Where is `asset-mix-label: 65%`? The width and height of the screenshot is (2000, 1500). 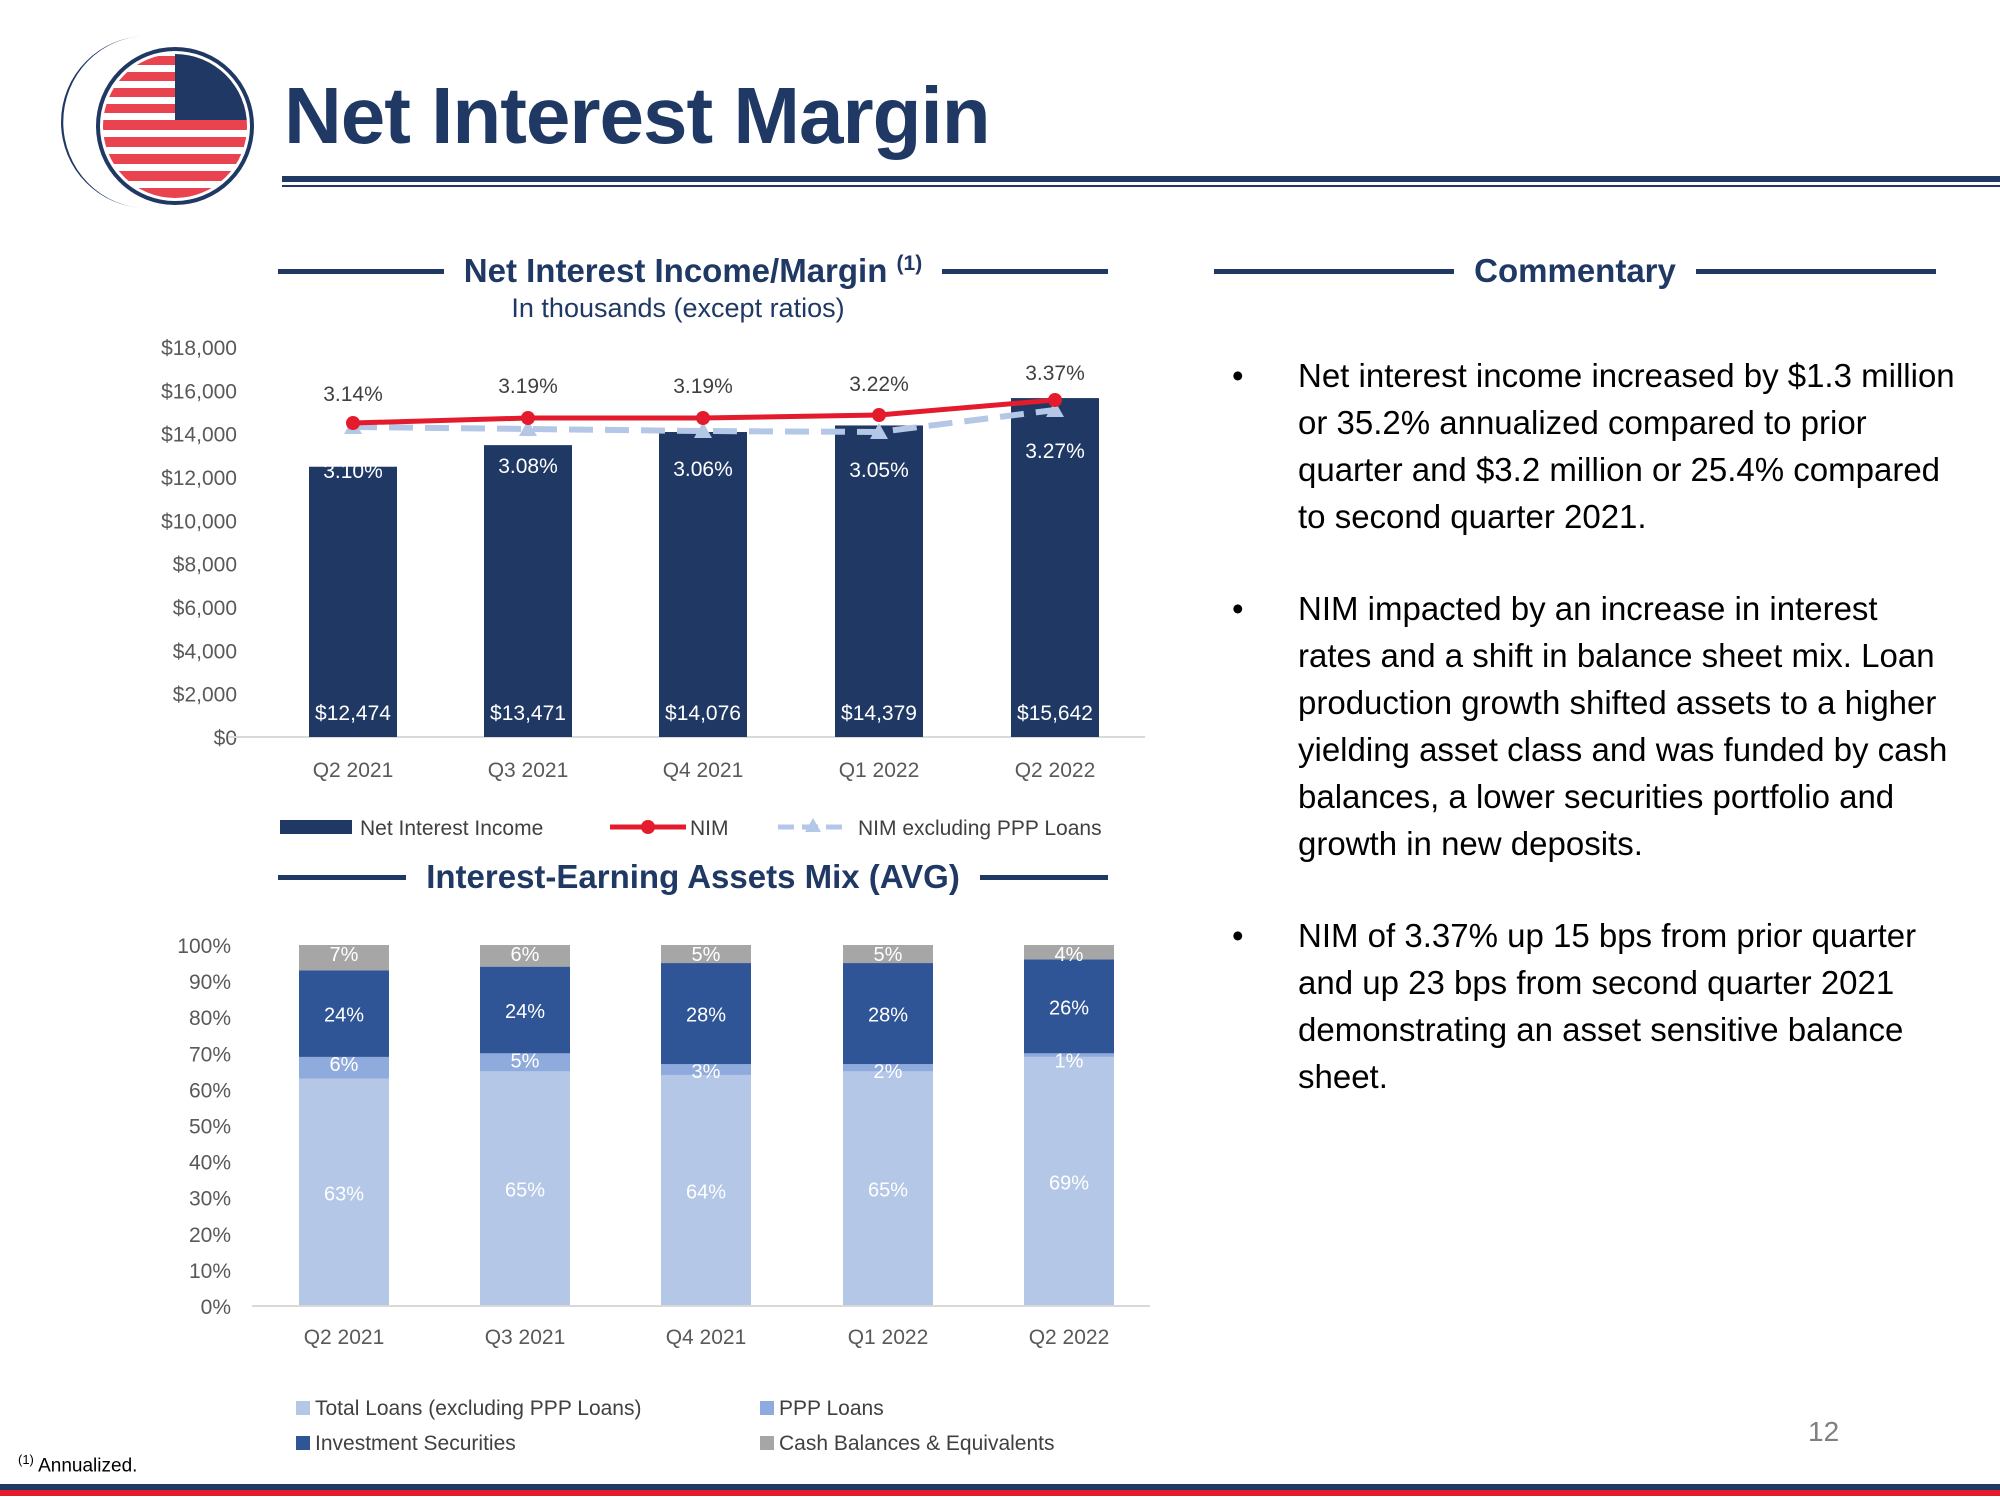 asset-mix-label: 65% is located at coordinates (888, 1191).